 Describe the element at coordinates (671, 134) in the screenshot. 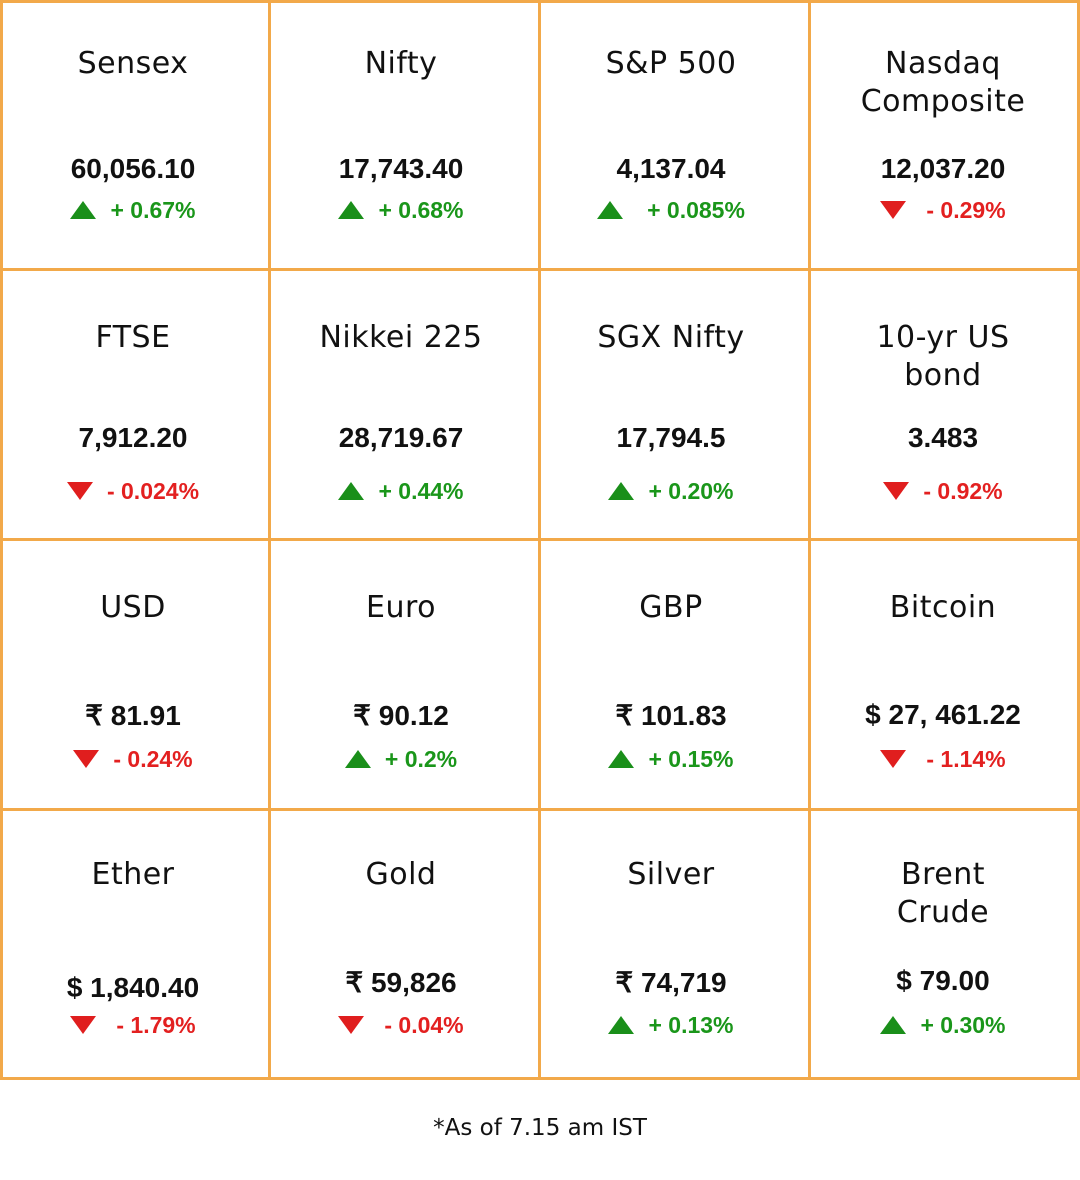

I see `market-cell-sp500: S&P 500 4,137.04 + 0.085%` at that location.